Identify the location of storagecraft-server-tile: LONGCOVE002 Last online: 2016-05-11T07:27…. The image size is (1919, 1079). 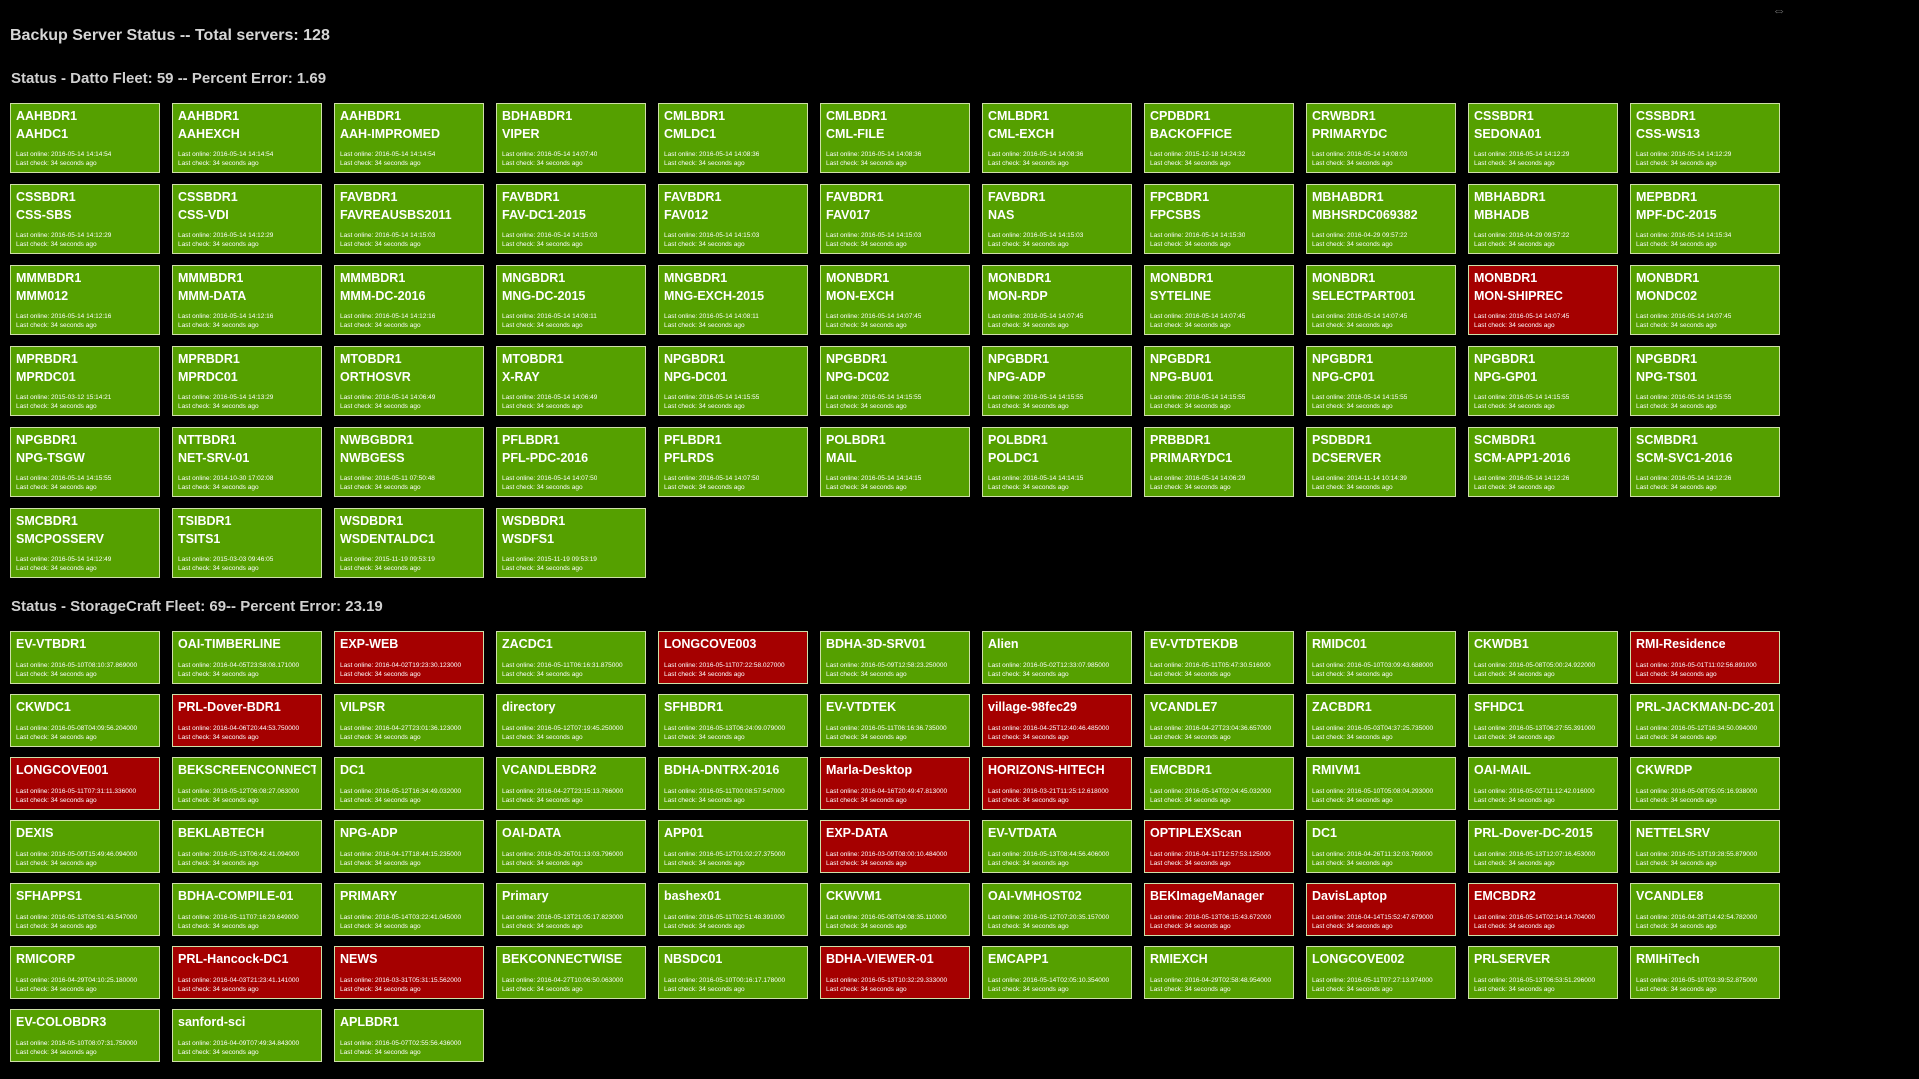
(1381, 972).